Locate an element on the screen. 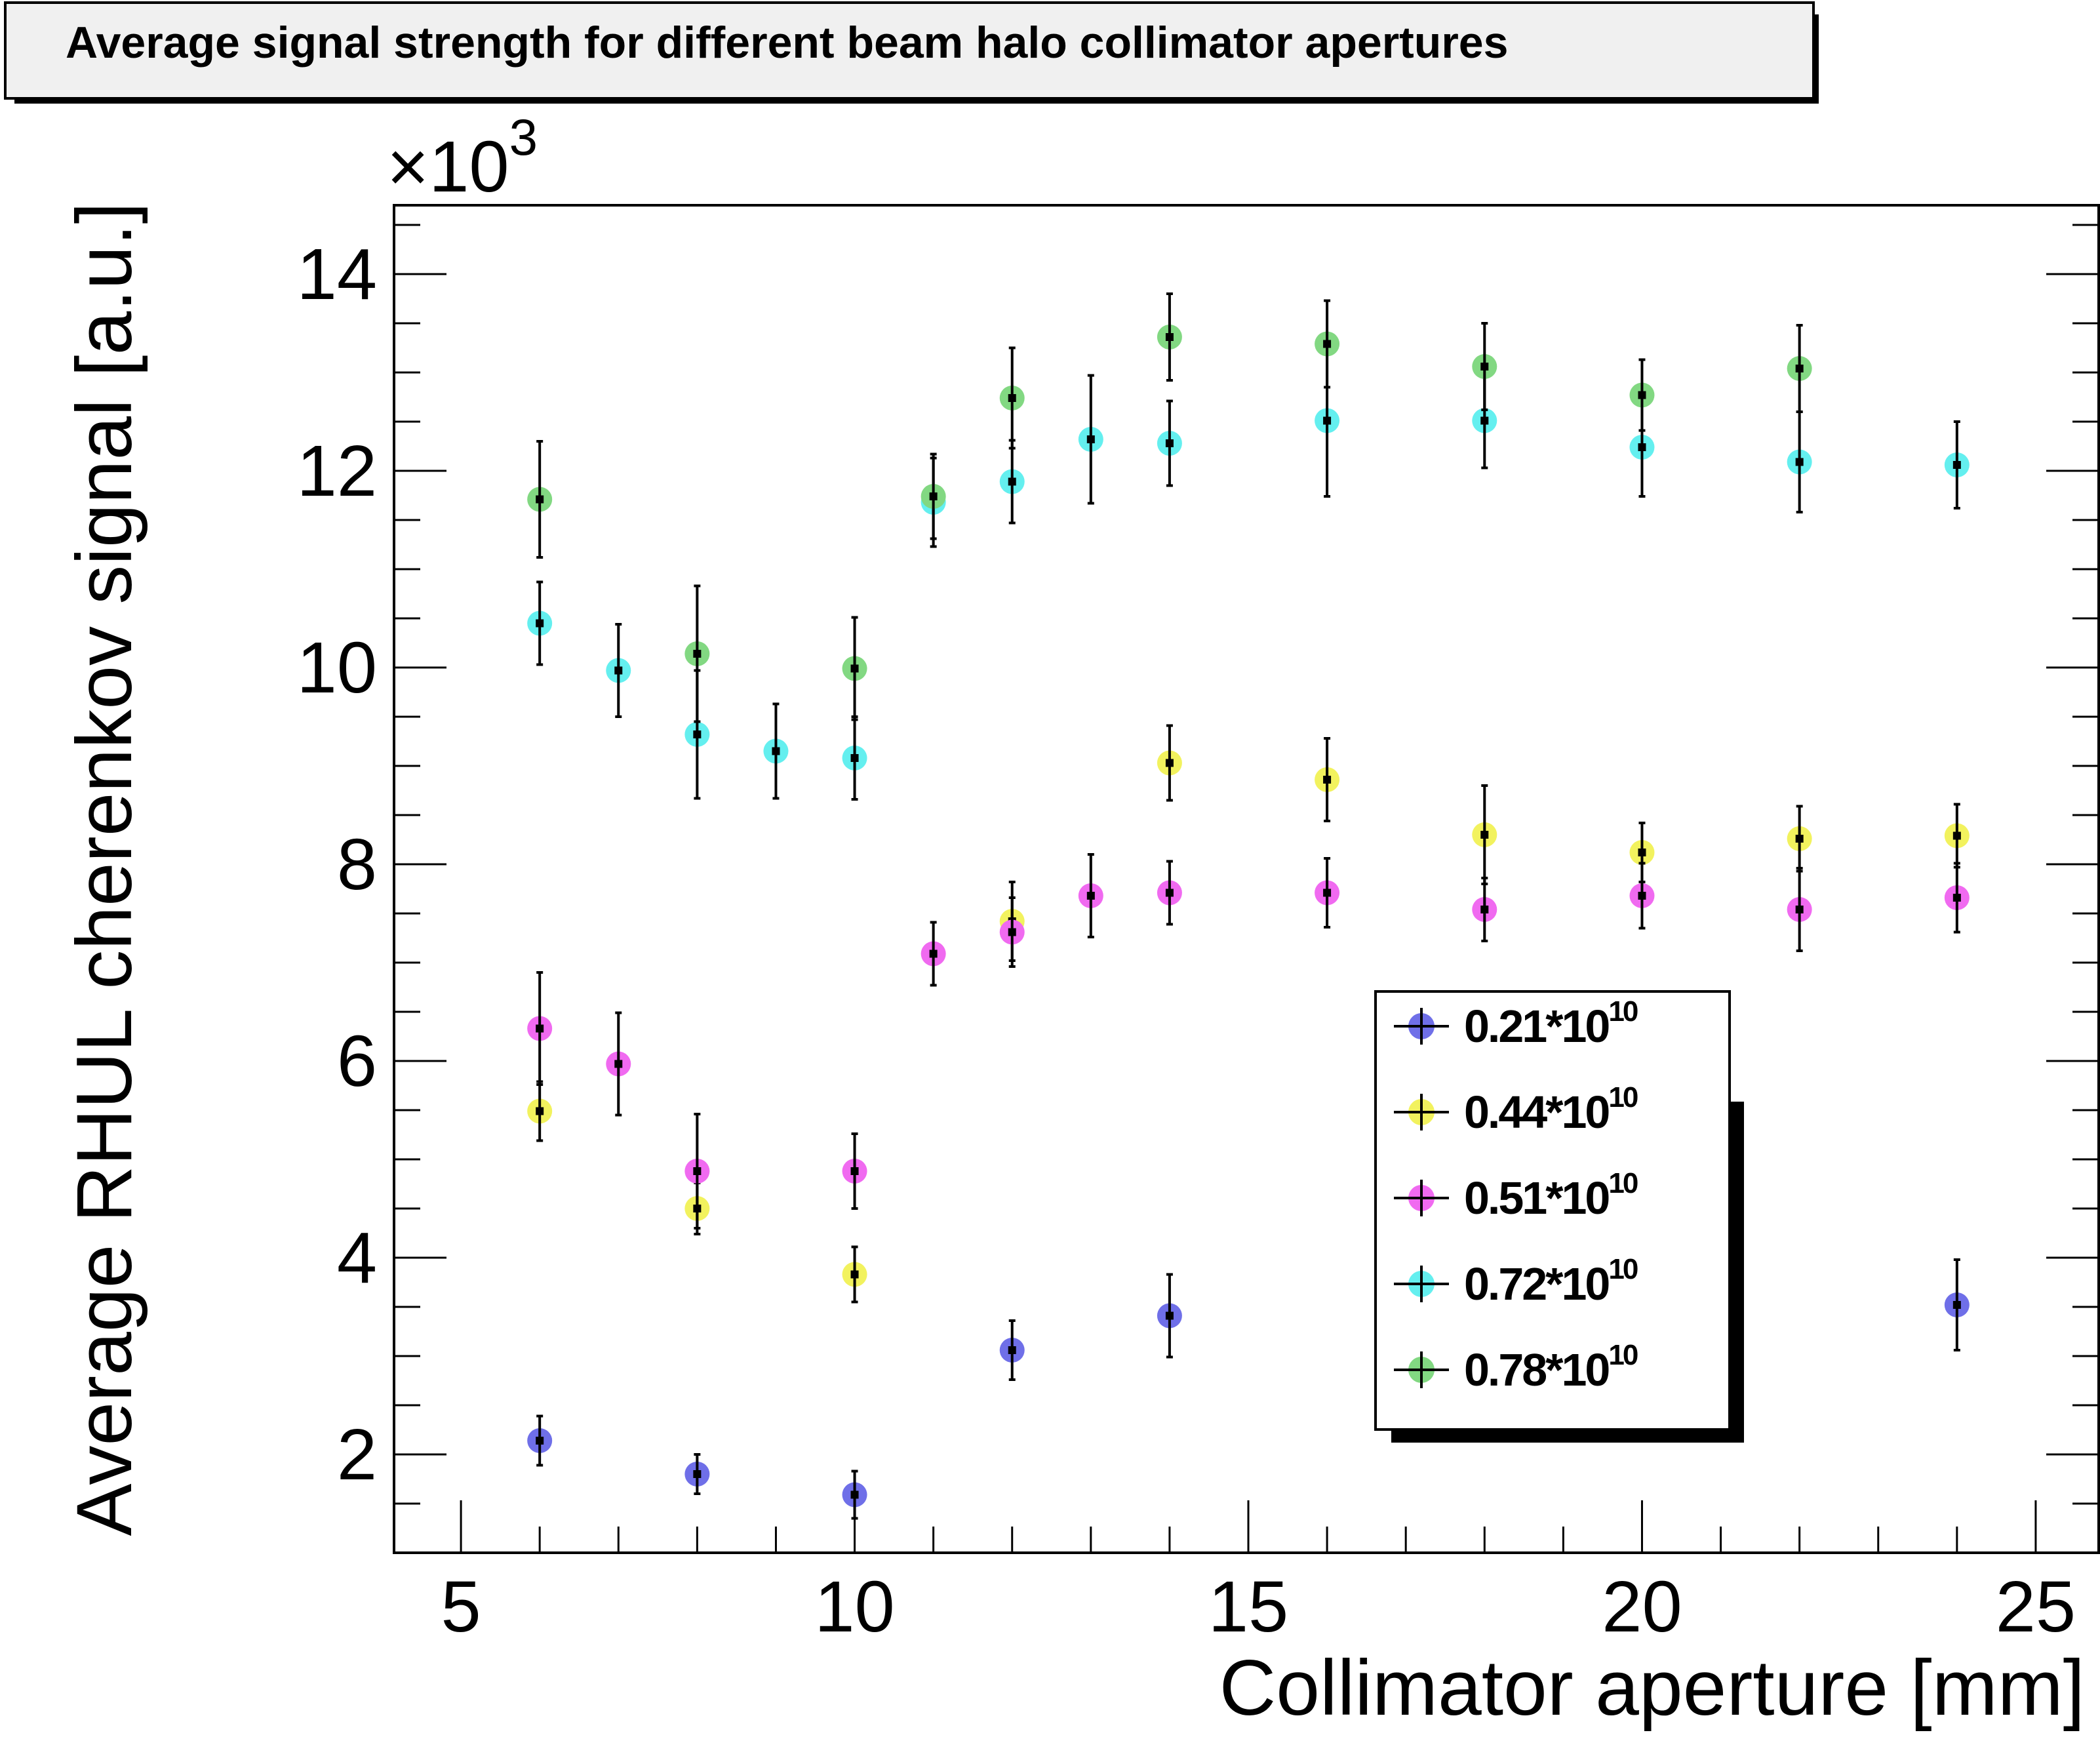 The width and height of the screenshot is (2100, 1739). legend-entry: 0.21*1010 is located at coordinates (1517, 1023).